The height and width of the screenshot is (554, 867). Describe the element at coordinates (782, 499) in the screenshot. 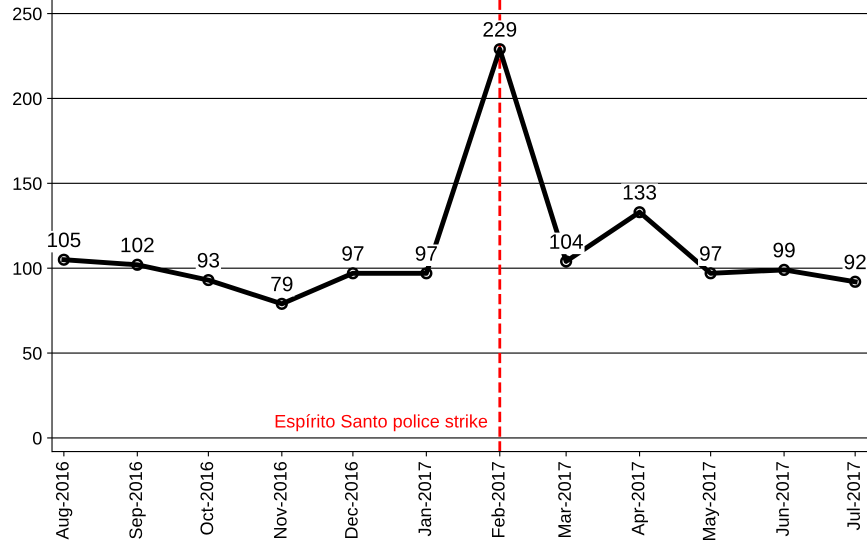

I see `x-tick-label: Jun-2017` at that location.